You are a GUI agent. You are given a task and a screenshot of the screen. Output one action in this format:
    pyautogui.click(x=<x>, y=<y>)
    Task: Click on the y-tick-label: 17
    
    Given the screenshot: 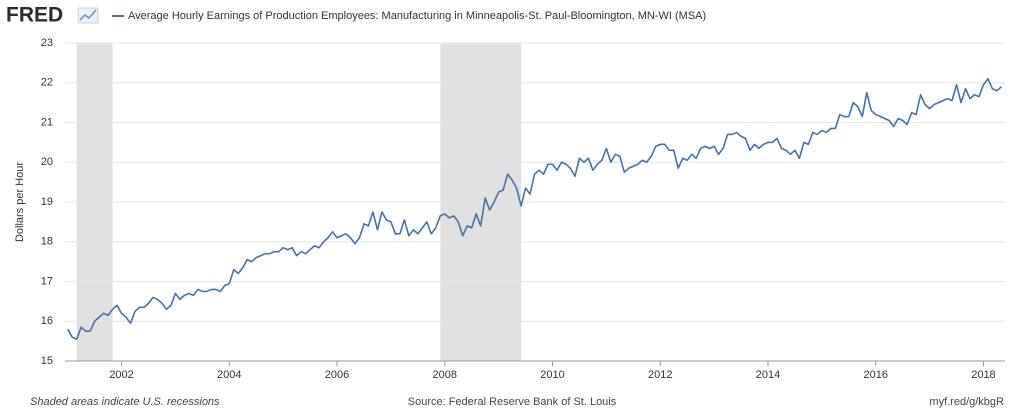 What is the action you would take?
    pyautogui.click(x=47, y=281)
    